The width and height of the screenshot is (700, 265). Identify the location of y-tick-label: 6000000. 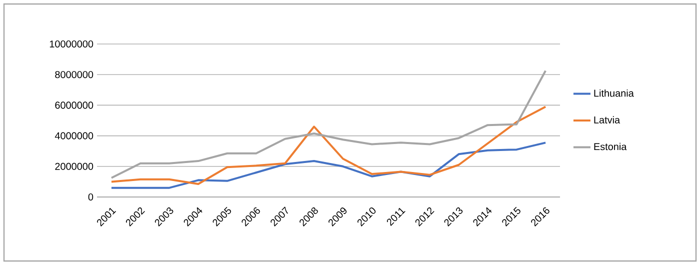
(74, 105).